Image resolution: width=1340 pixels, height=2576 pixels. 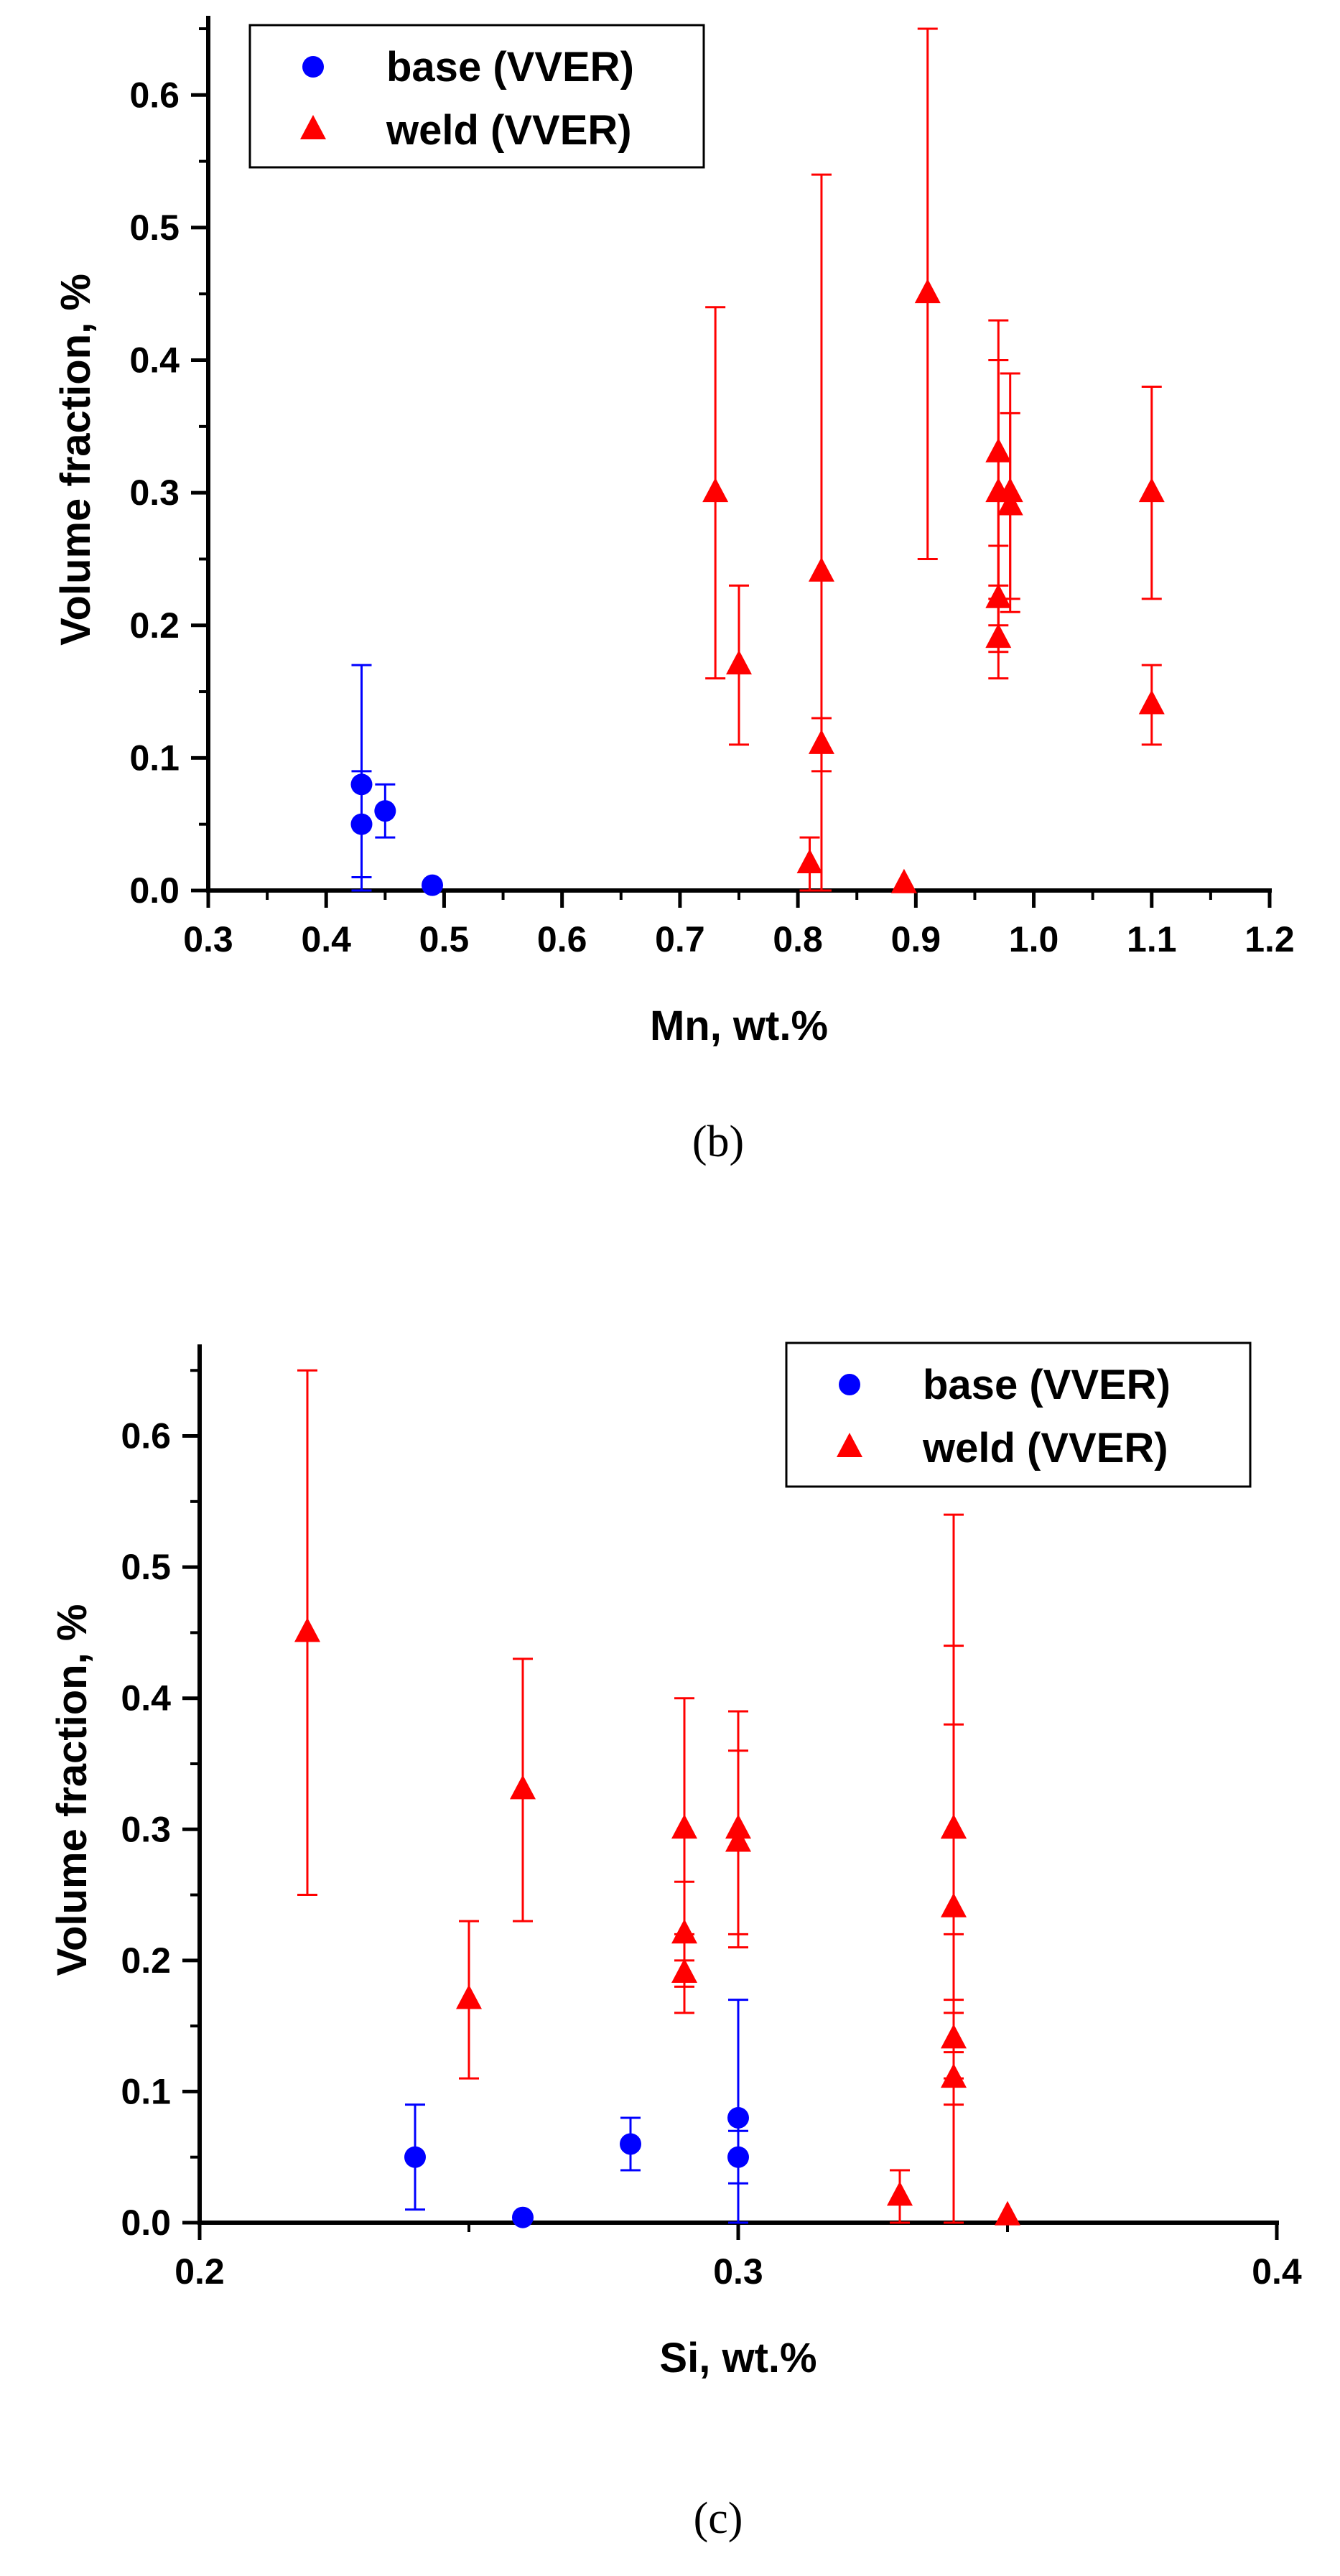 I want to click on x-tick-label: 0.9, so click(x=916, y=939).